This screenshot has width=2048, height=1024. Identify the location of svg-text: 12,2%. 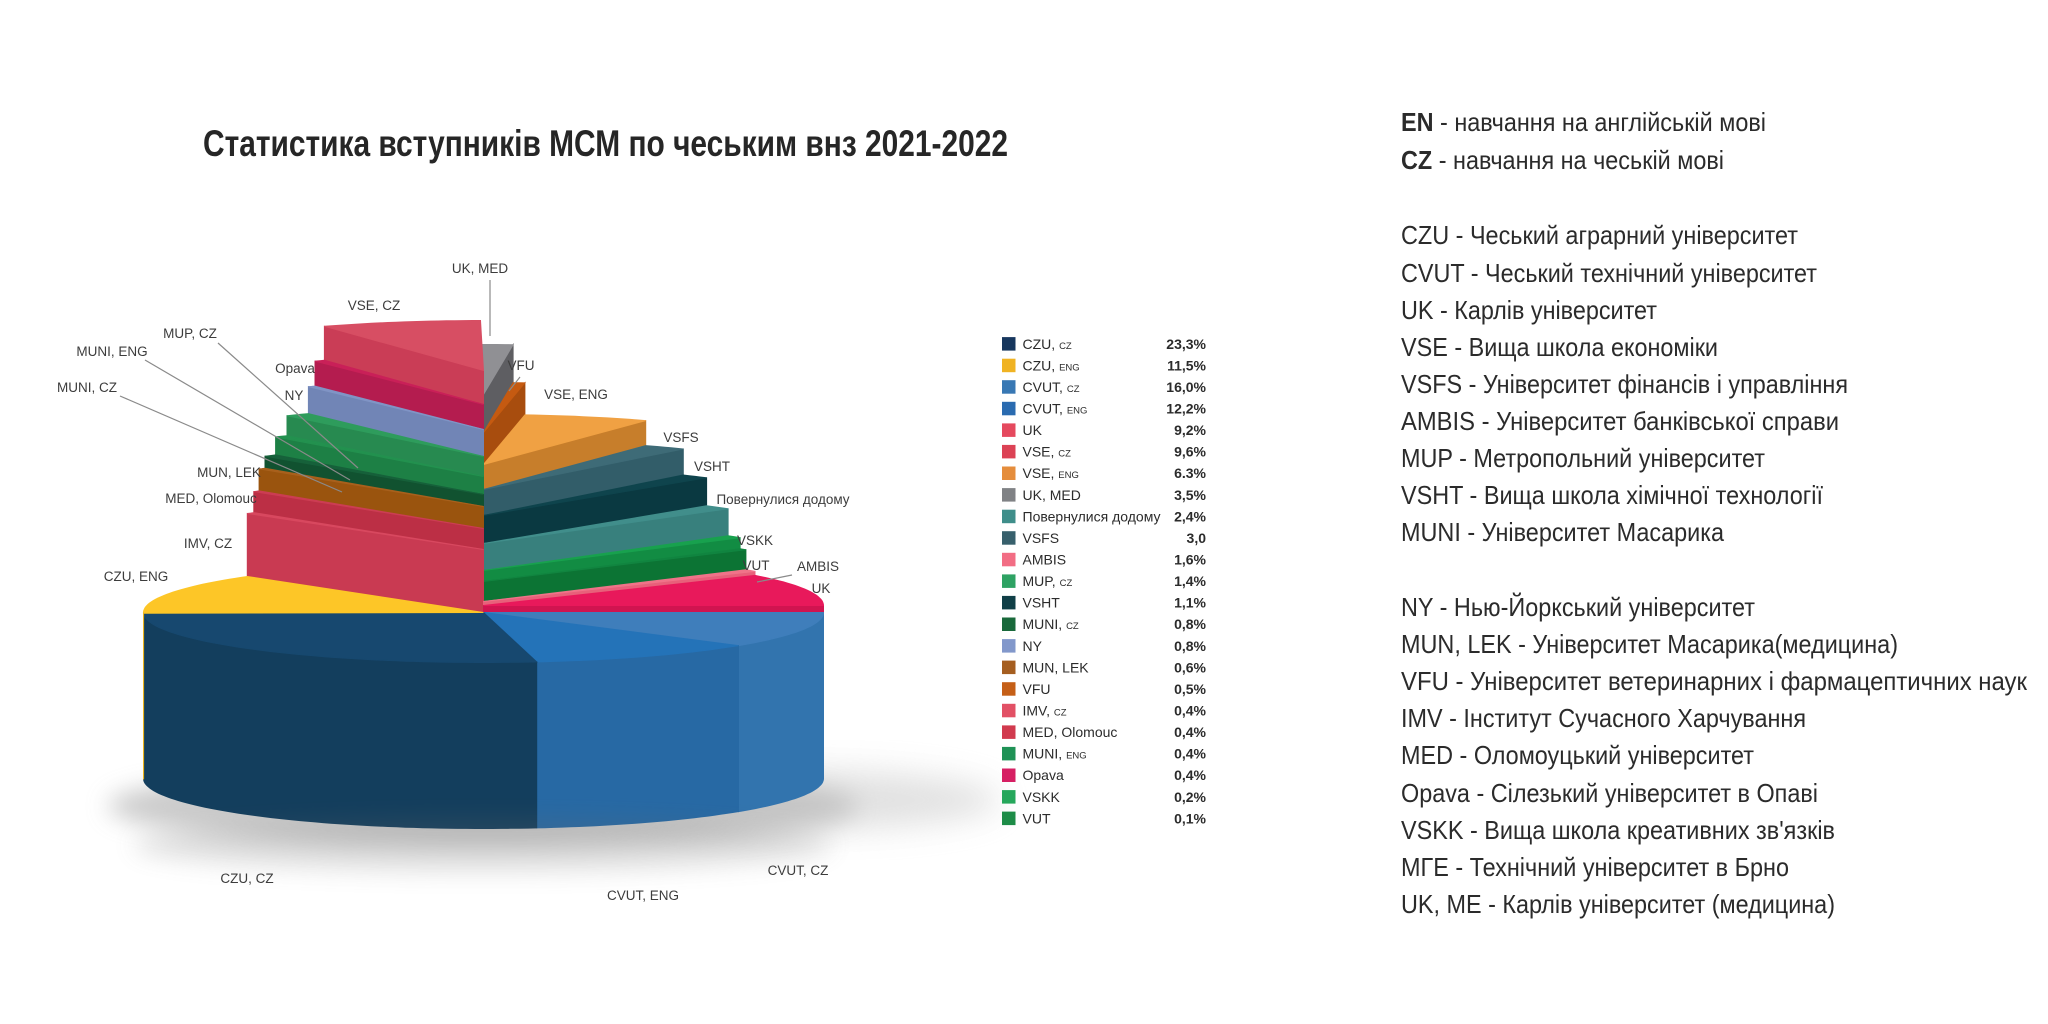
(1186, 409).